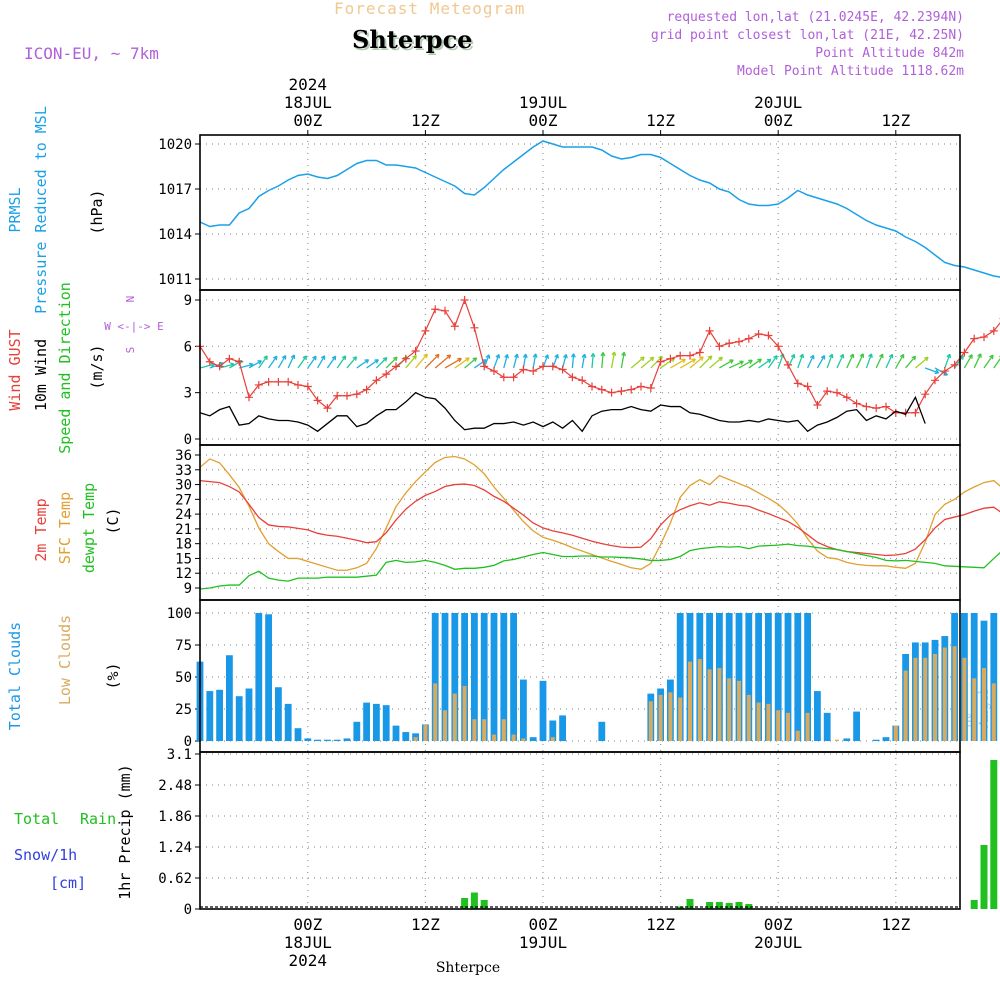 The width and height of the screenshot is (1000, 1000). What do you see at coordinates (895, 120) in the screenshot?
I see `top-time-label: 12Z` at bounding box center [895, 120].